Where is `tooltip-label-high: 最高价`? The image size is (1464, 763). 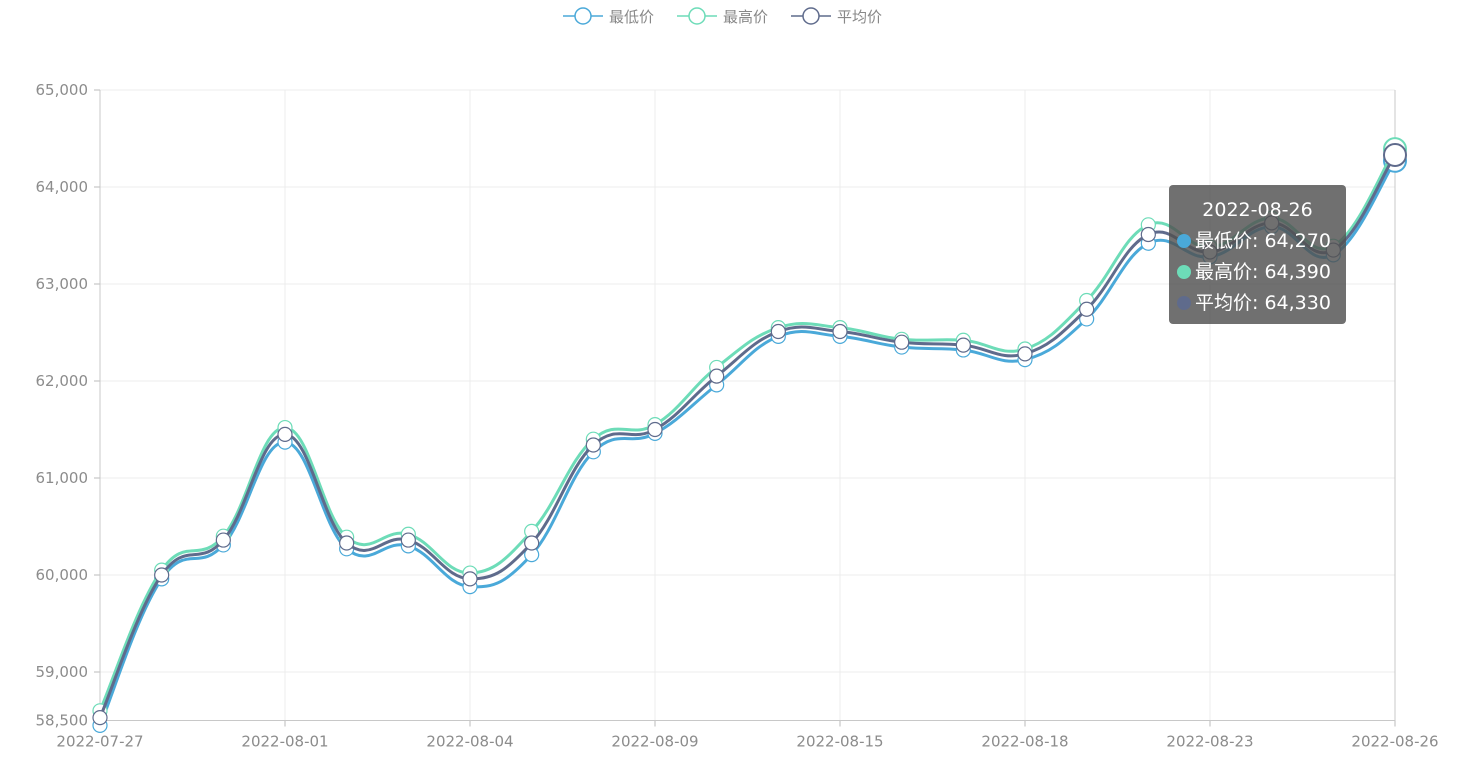
tooltip-label-high: 最高价 is located at coordinates (1224, 272).